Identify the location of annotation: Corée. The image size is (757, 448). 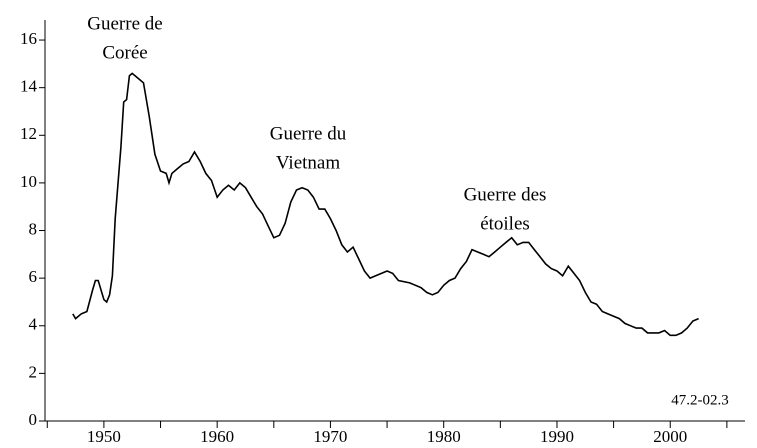
(124, 52).